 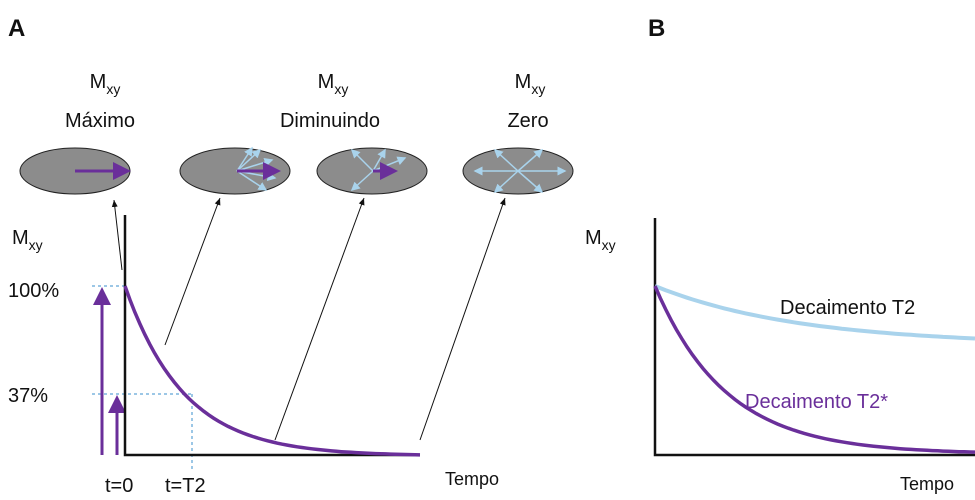 I want to click on state-label: Diminuindo, so click(x=330, y=121).